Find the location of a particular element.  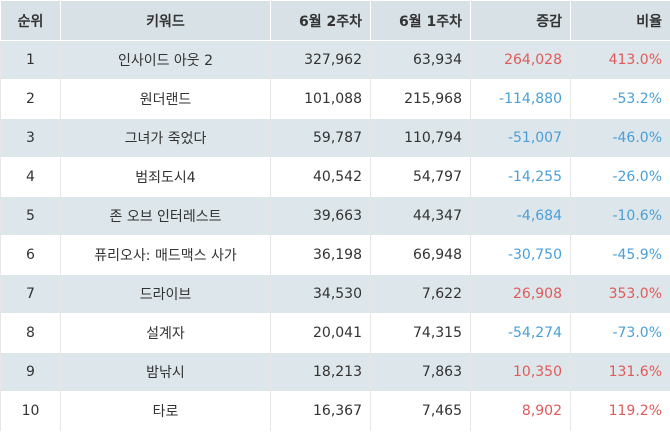

week2-cell: 34,530 is located at coordinates (320, 294).